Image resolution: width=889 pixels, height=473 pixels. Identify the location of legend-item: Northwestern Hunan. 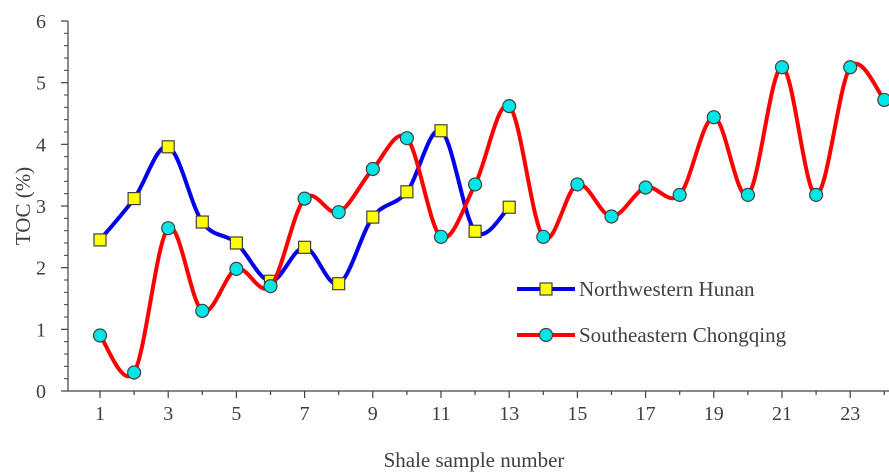
(636, 289).